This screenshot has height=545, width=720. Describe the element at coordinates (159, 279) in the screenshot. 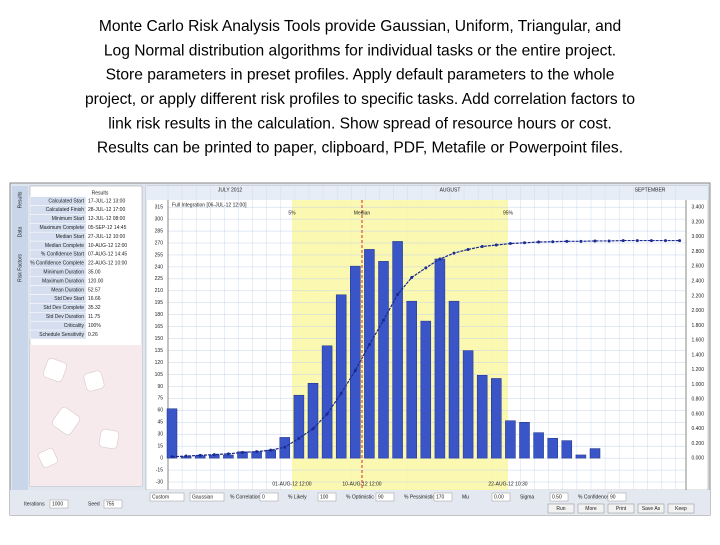

I see `y-tick-label: 225` at that location.